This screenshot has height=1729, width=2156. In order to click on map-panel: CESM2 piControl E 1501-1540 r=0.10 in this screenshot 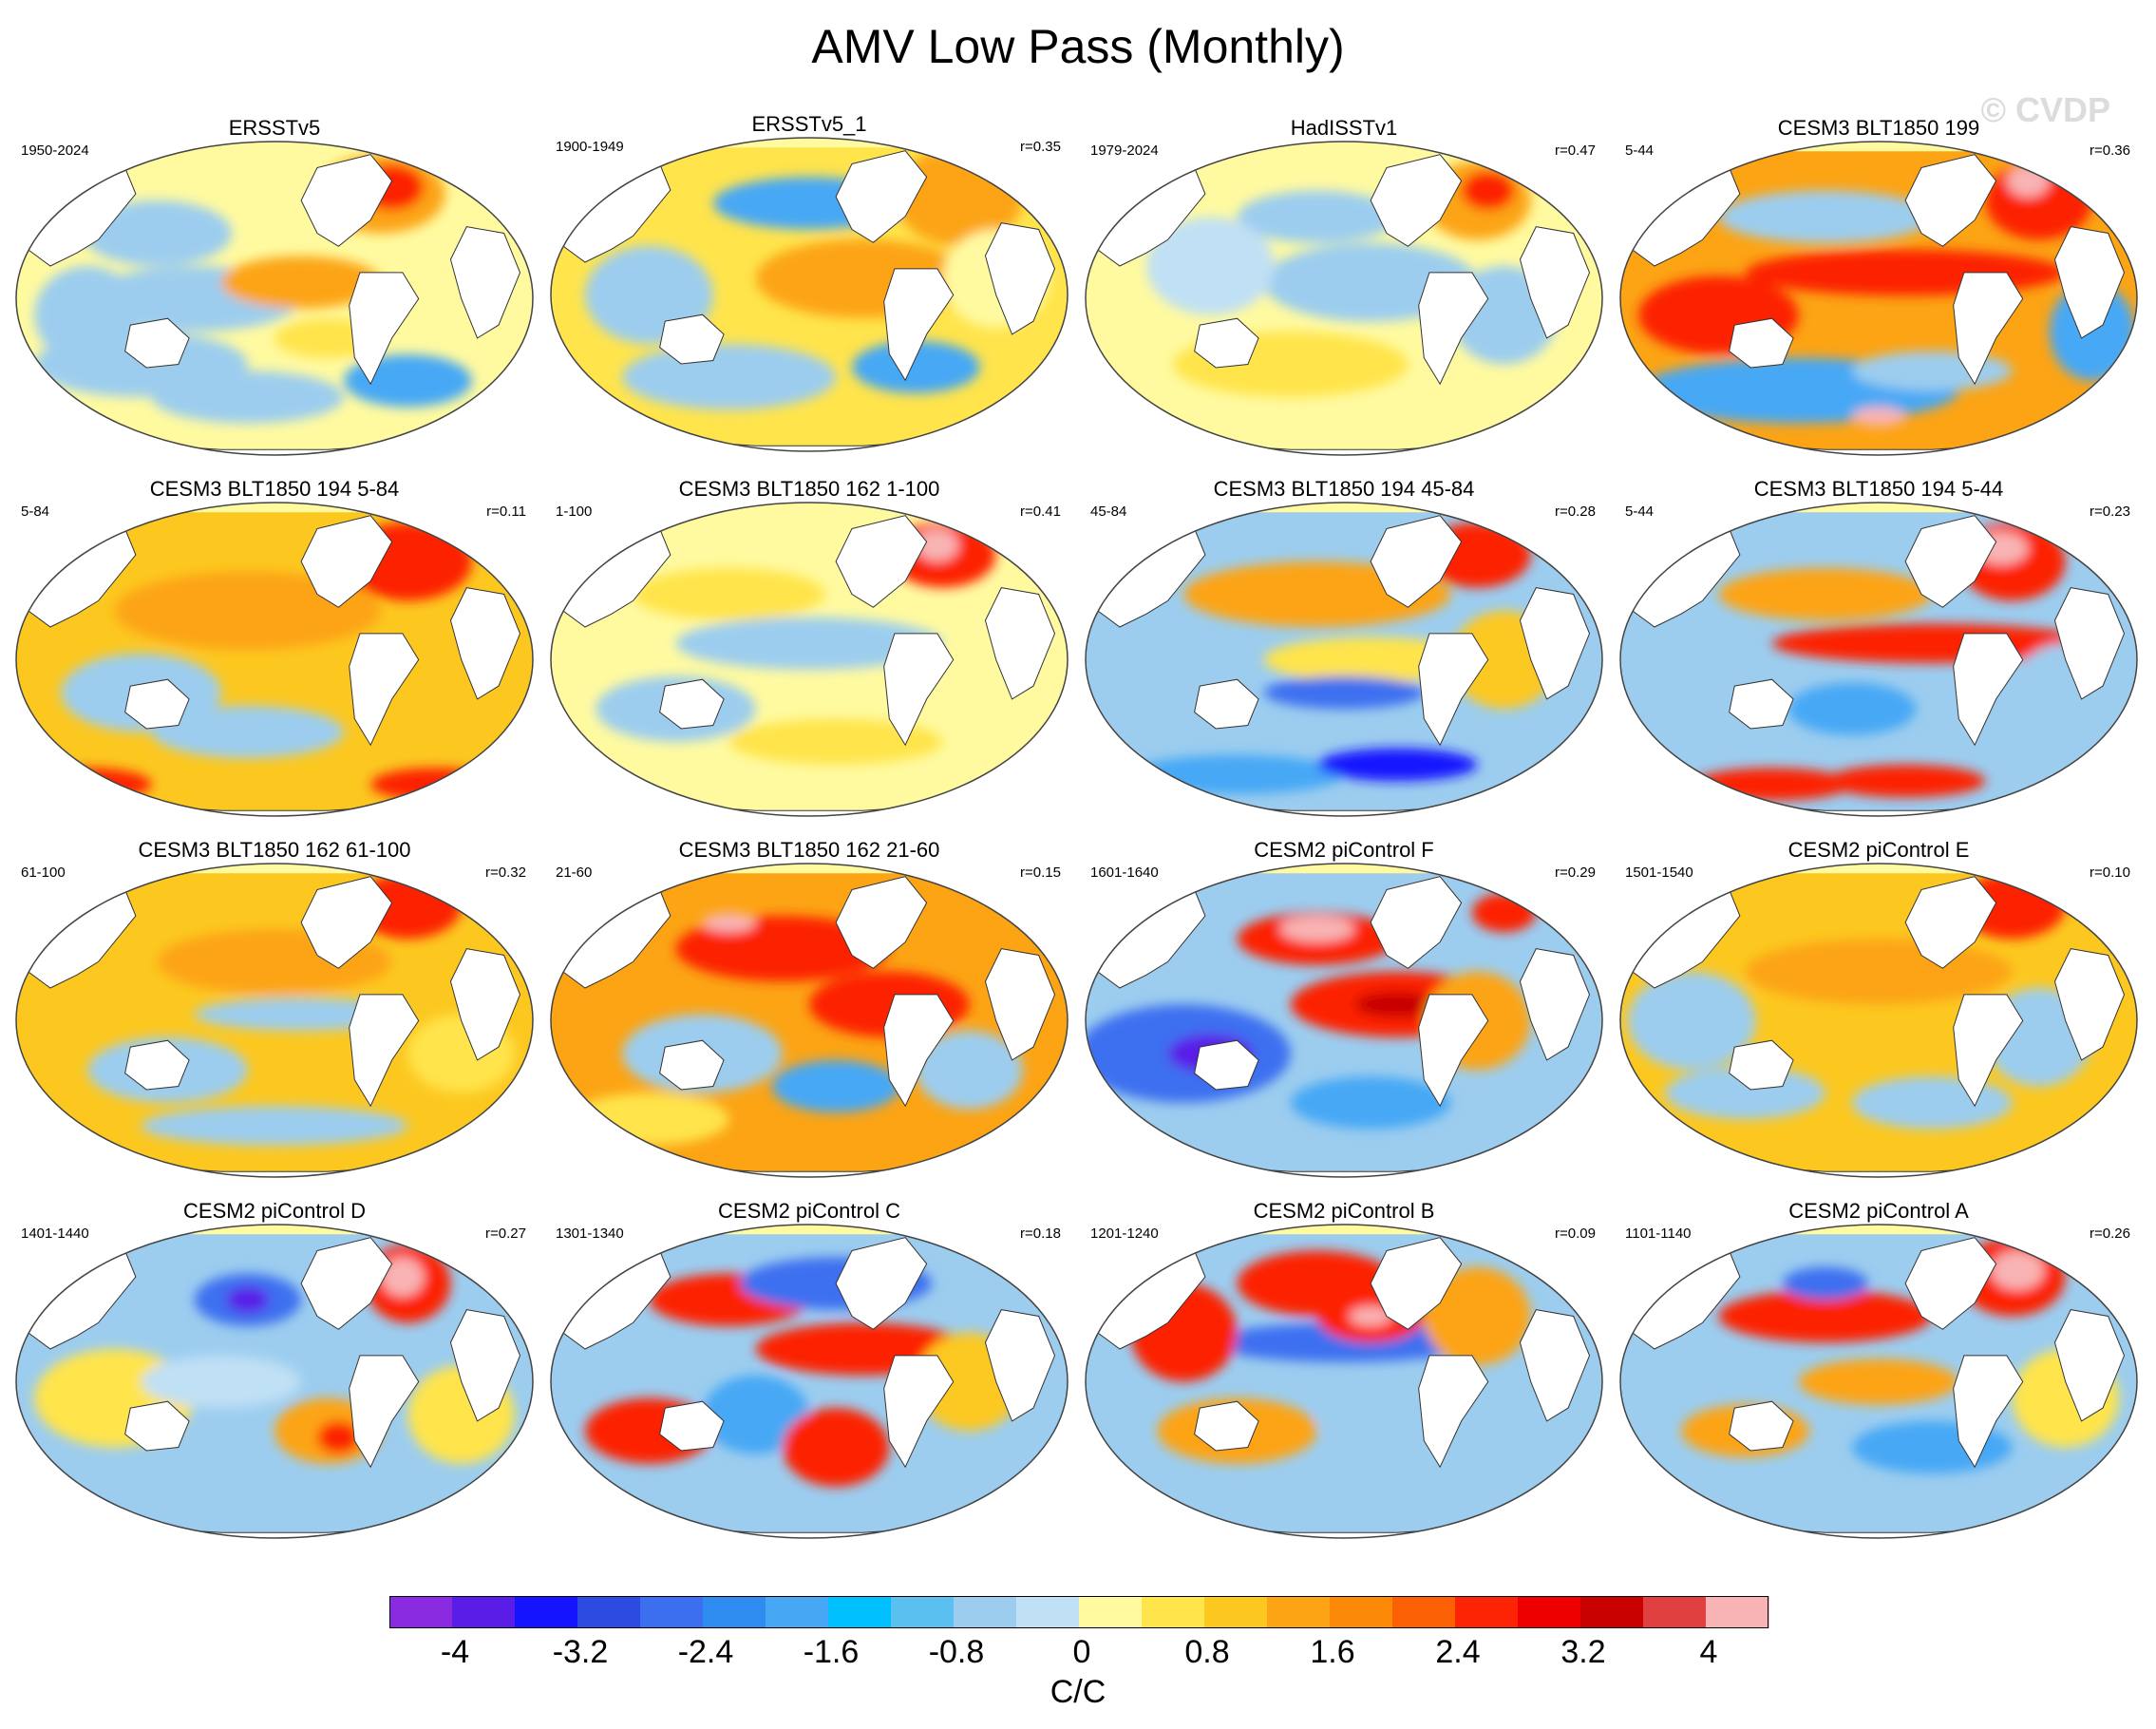, I will do `click(1879, 1013)`.